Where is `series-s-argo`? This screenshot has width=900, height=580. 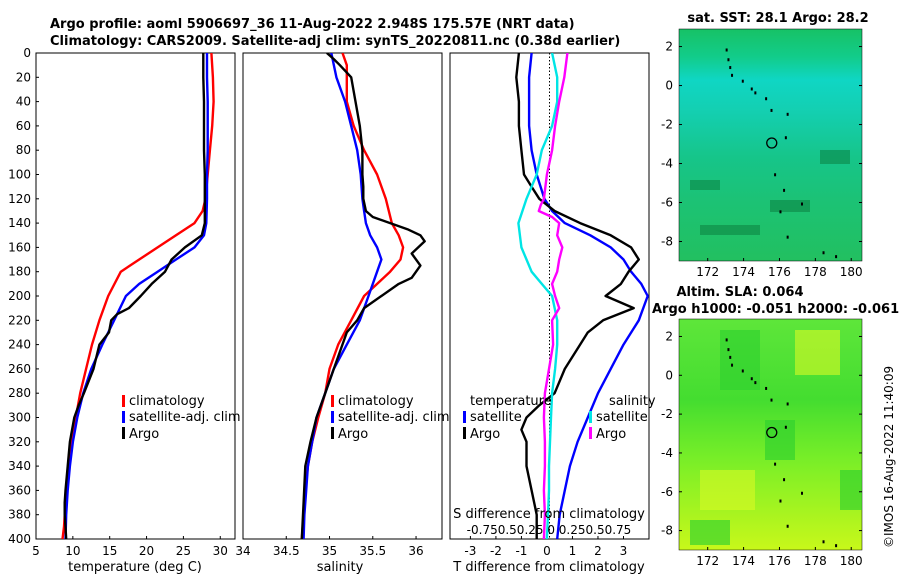 series-s-argo is located at coordinates (553, 296).